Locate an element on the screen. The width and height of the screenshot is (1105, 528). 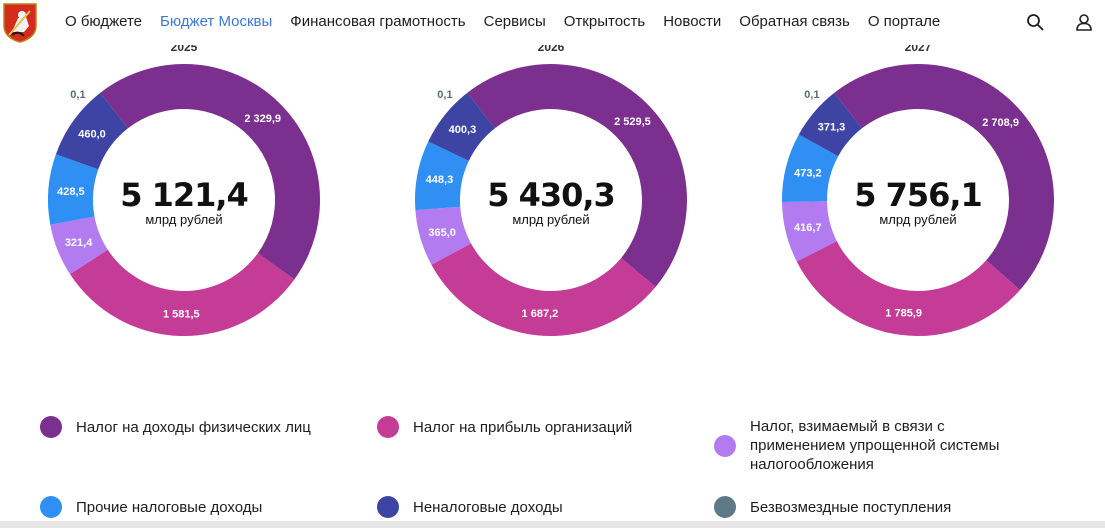
chart-total-value: 5 430,3 is located at coordinates (551, 195).